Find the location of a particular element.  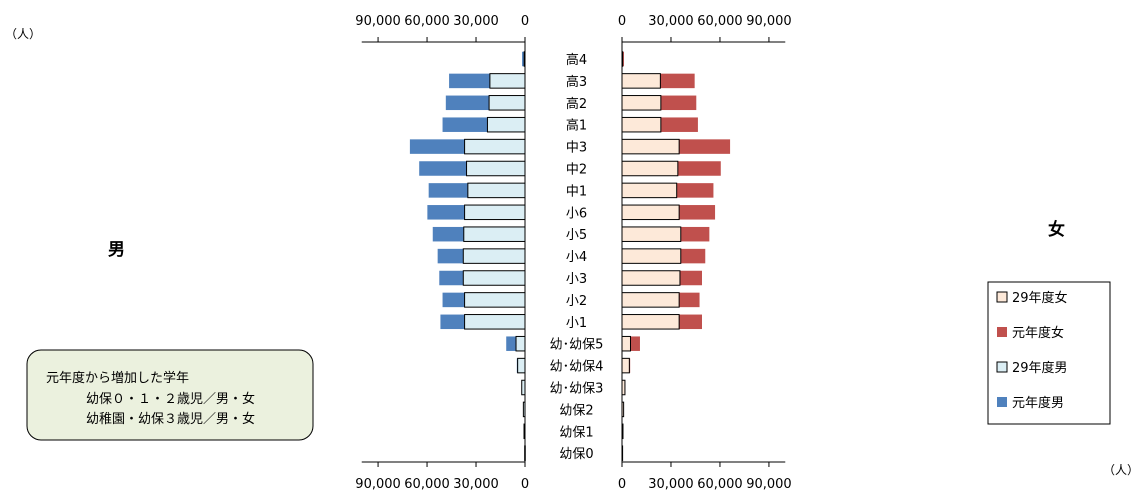

legend-label: 元年度女 is located at coordinates (1038, 333).